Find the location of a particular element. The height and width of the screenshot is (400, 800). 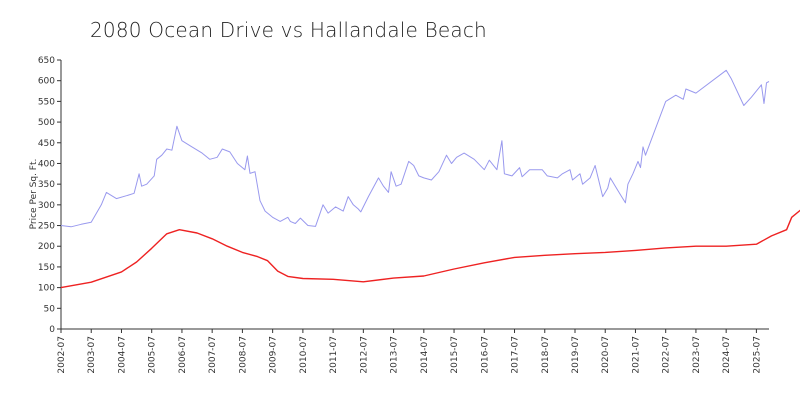

x-tick-label: 2014-07 is located at coordinates (425, 355).